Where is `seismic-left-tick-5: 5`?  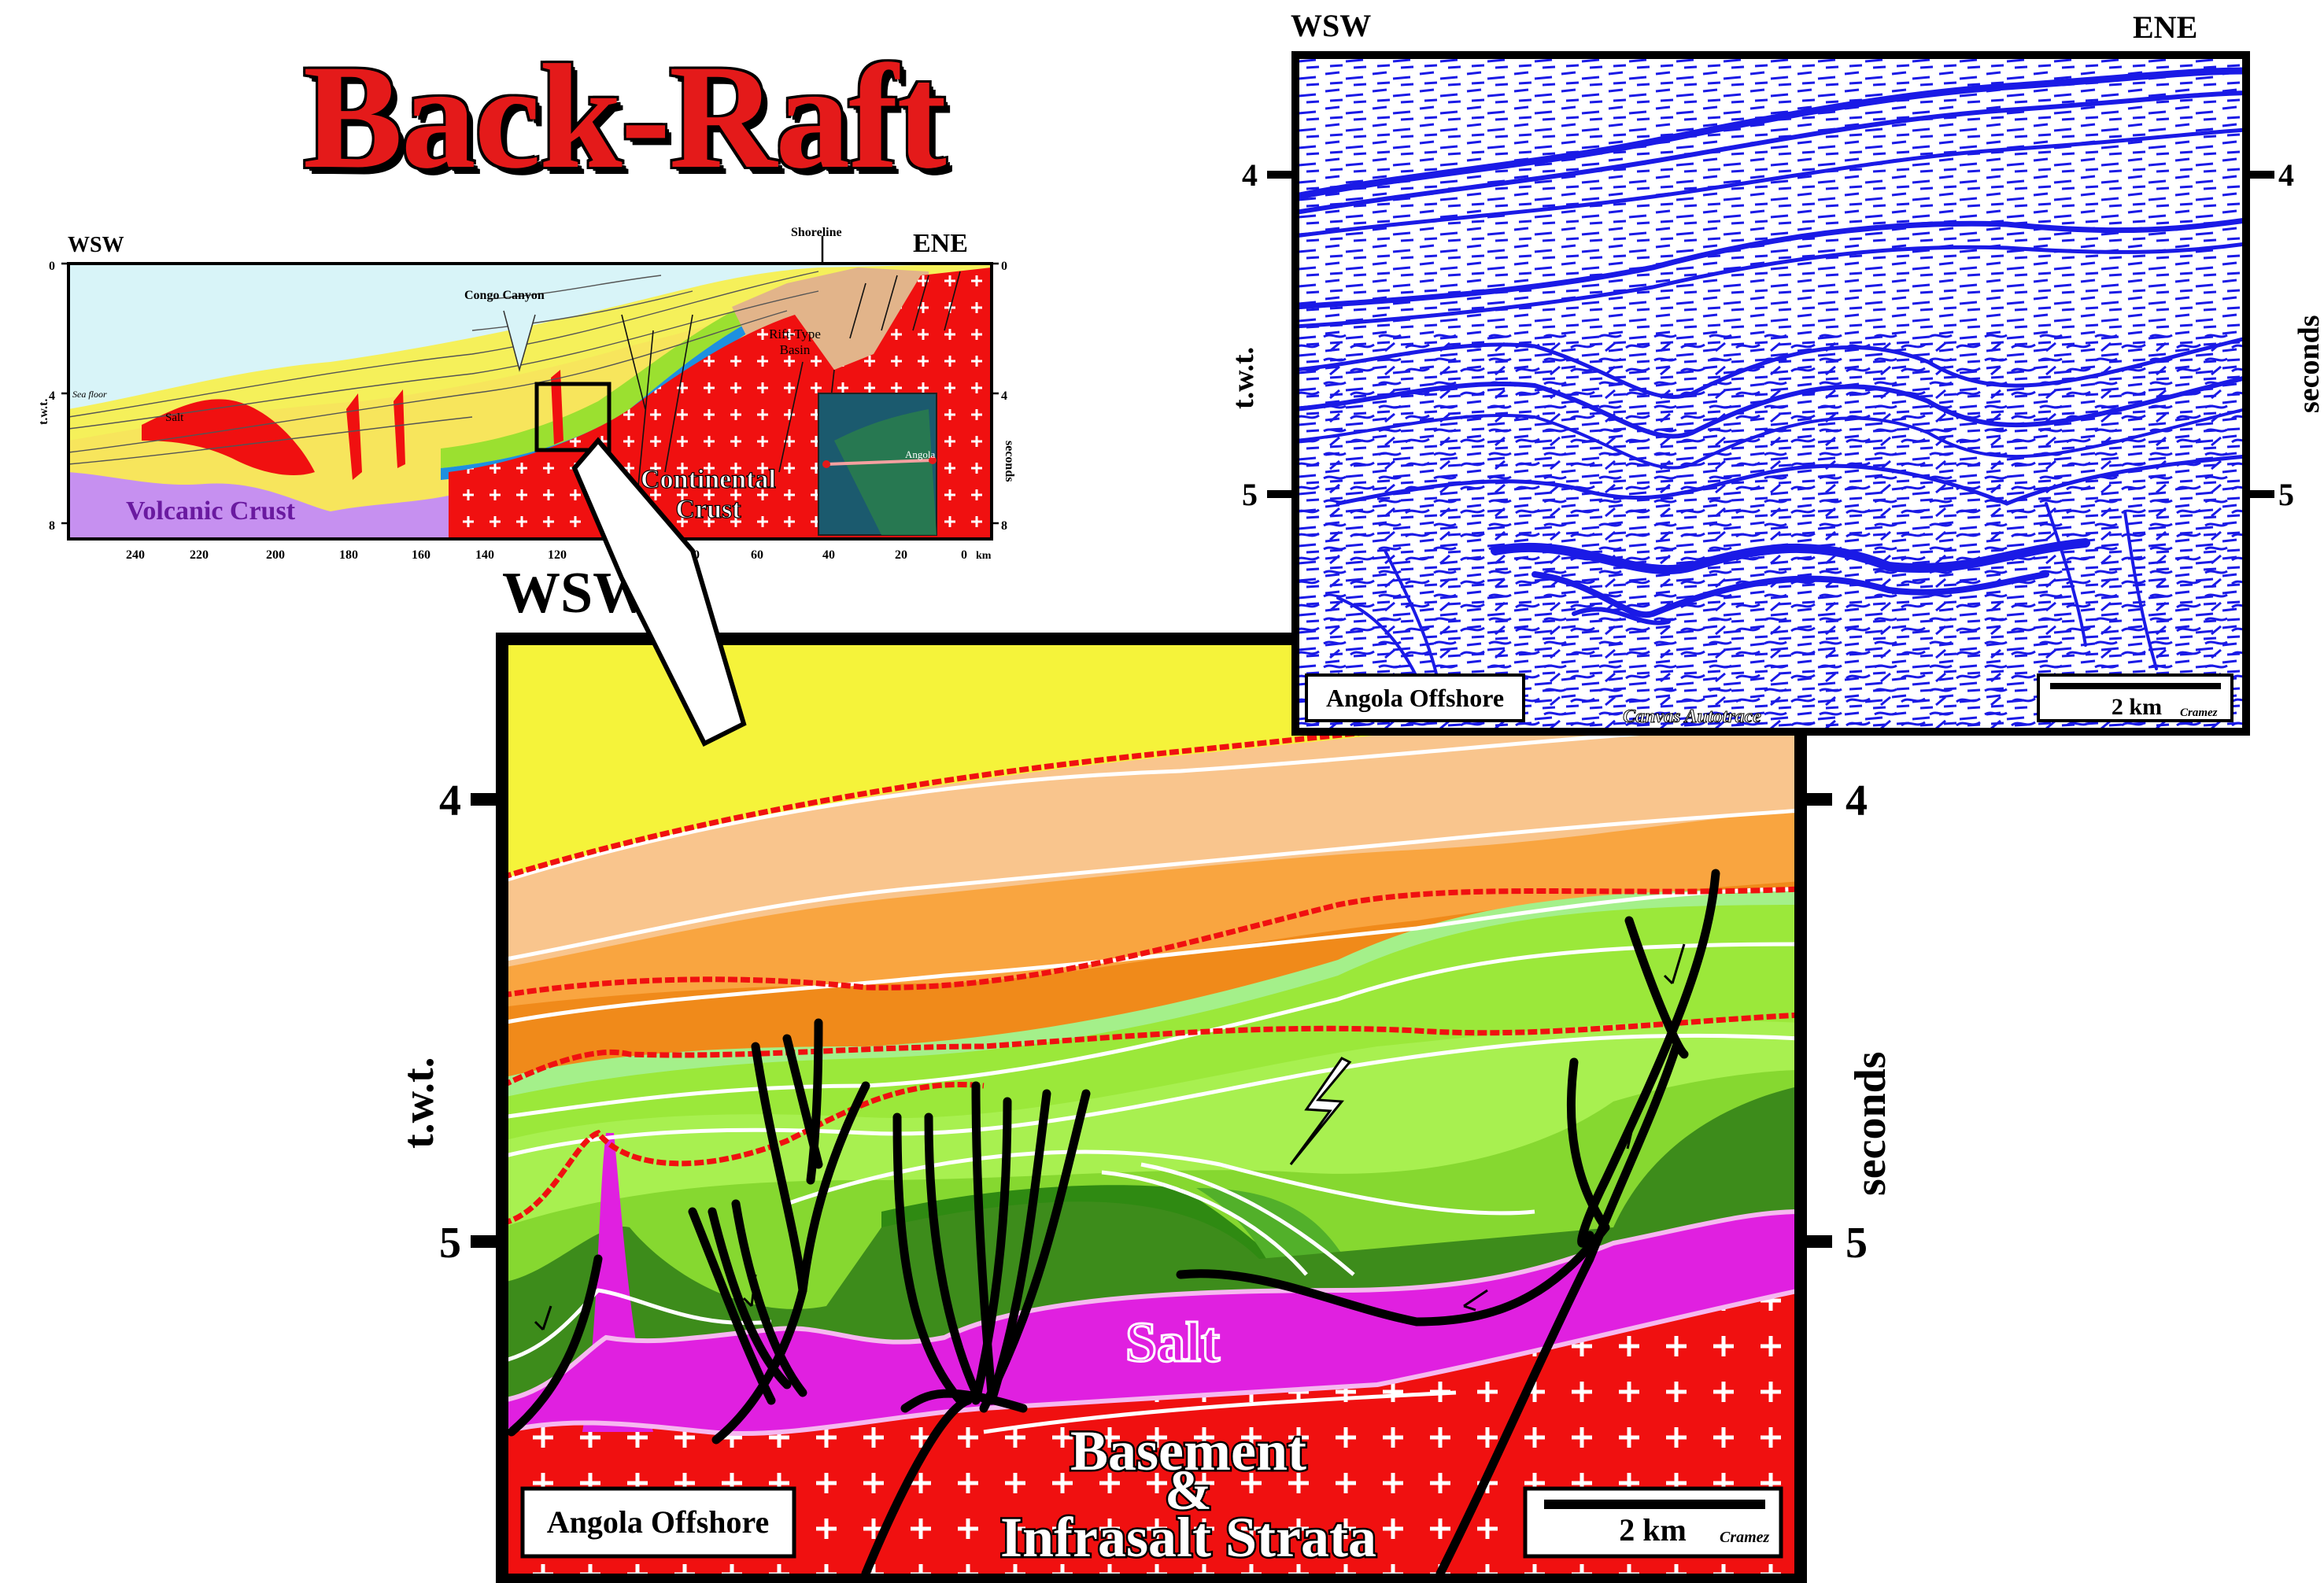
seismic-left-tick-5: 5 is located at coordinates (1250, 494).